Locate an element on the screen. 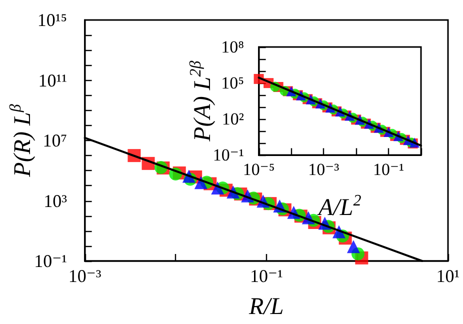 The image size is (463, 324). y-tick-label: 10¹⁵ is located at coordinates (52, 20).